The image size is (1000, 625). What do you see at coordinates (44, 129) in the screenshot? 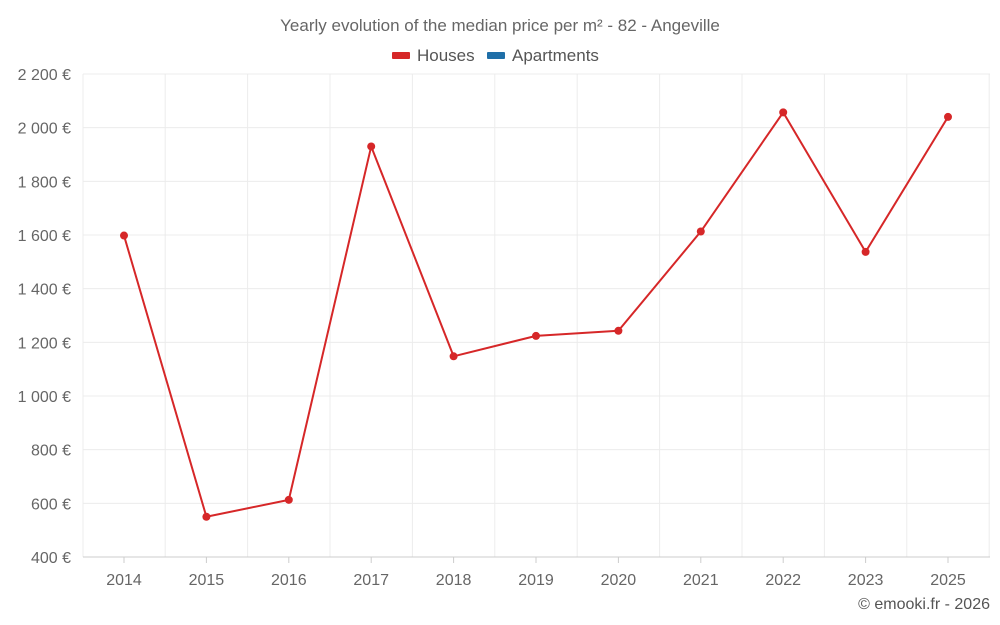
I see `y-tick-label: 2 000 €` at bounding box center [44, 129].